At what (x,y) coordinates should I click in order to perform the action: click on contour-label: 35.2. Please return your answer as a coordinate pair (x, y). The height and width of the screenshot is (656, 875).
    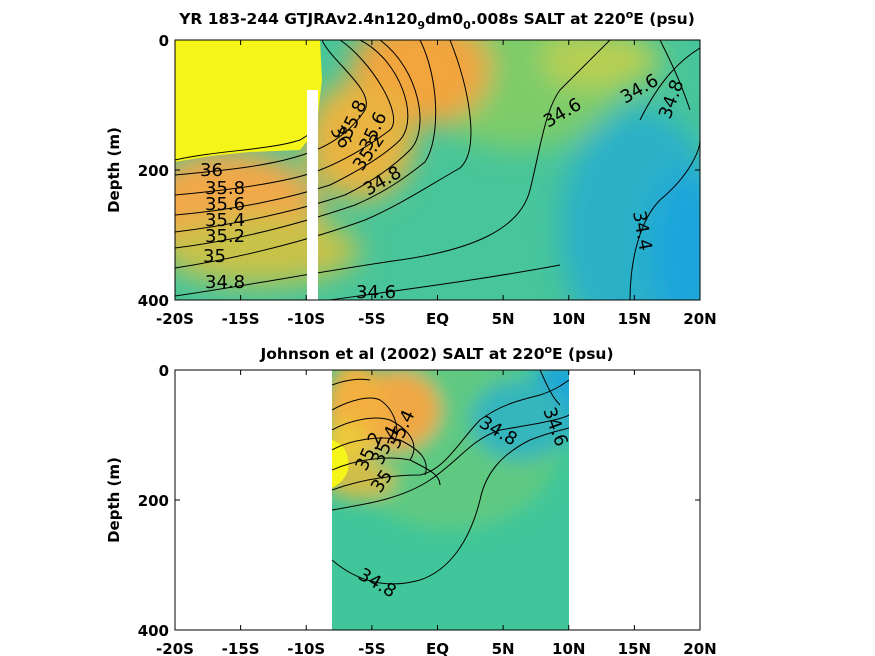
    Looking at the image, I should click on (225, 236).